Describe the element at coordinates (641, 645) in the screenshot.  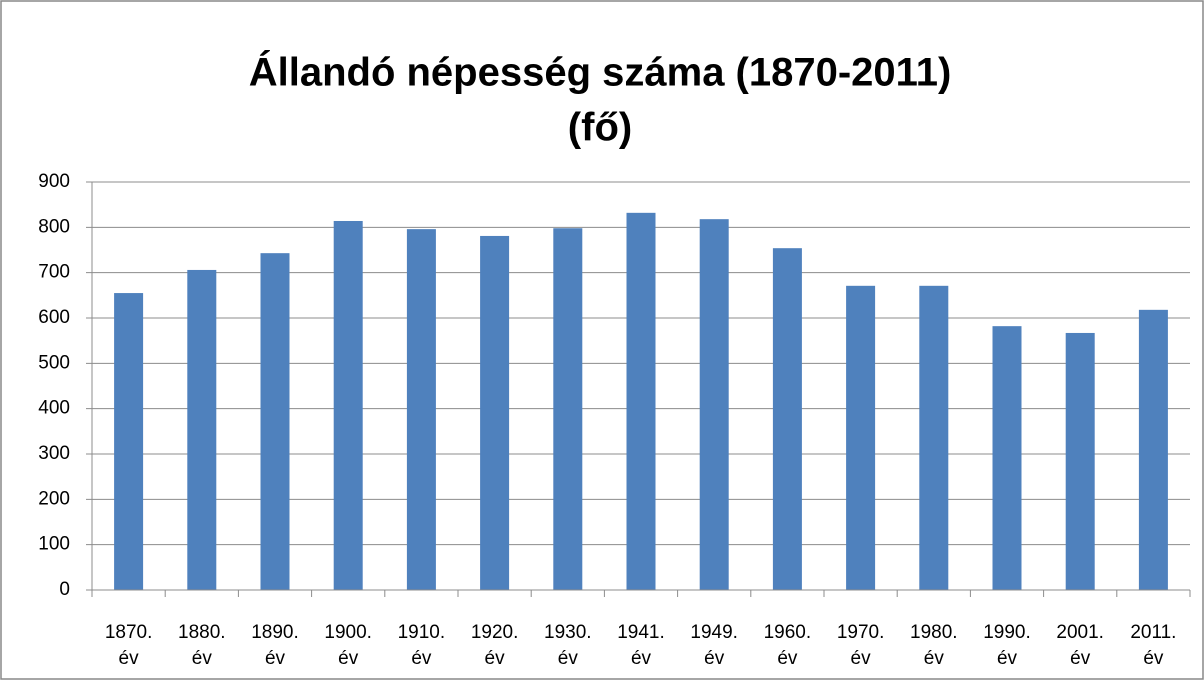
I see `x-tick-label: 1941. év` at that location.